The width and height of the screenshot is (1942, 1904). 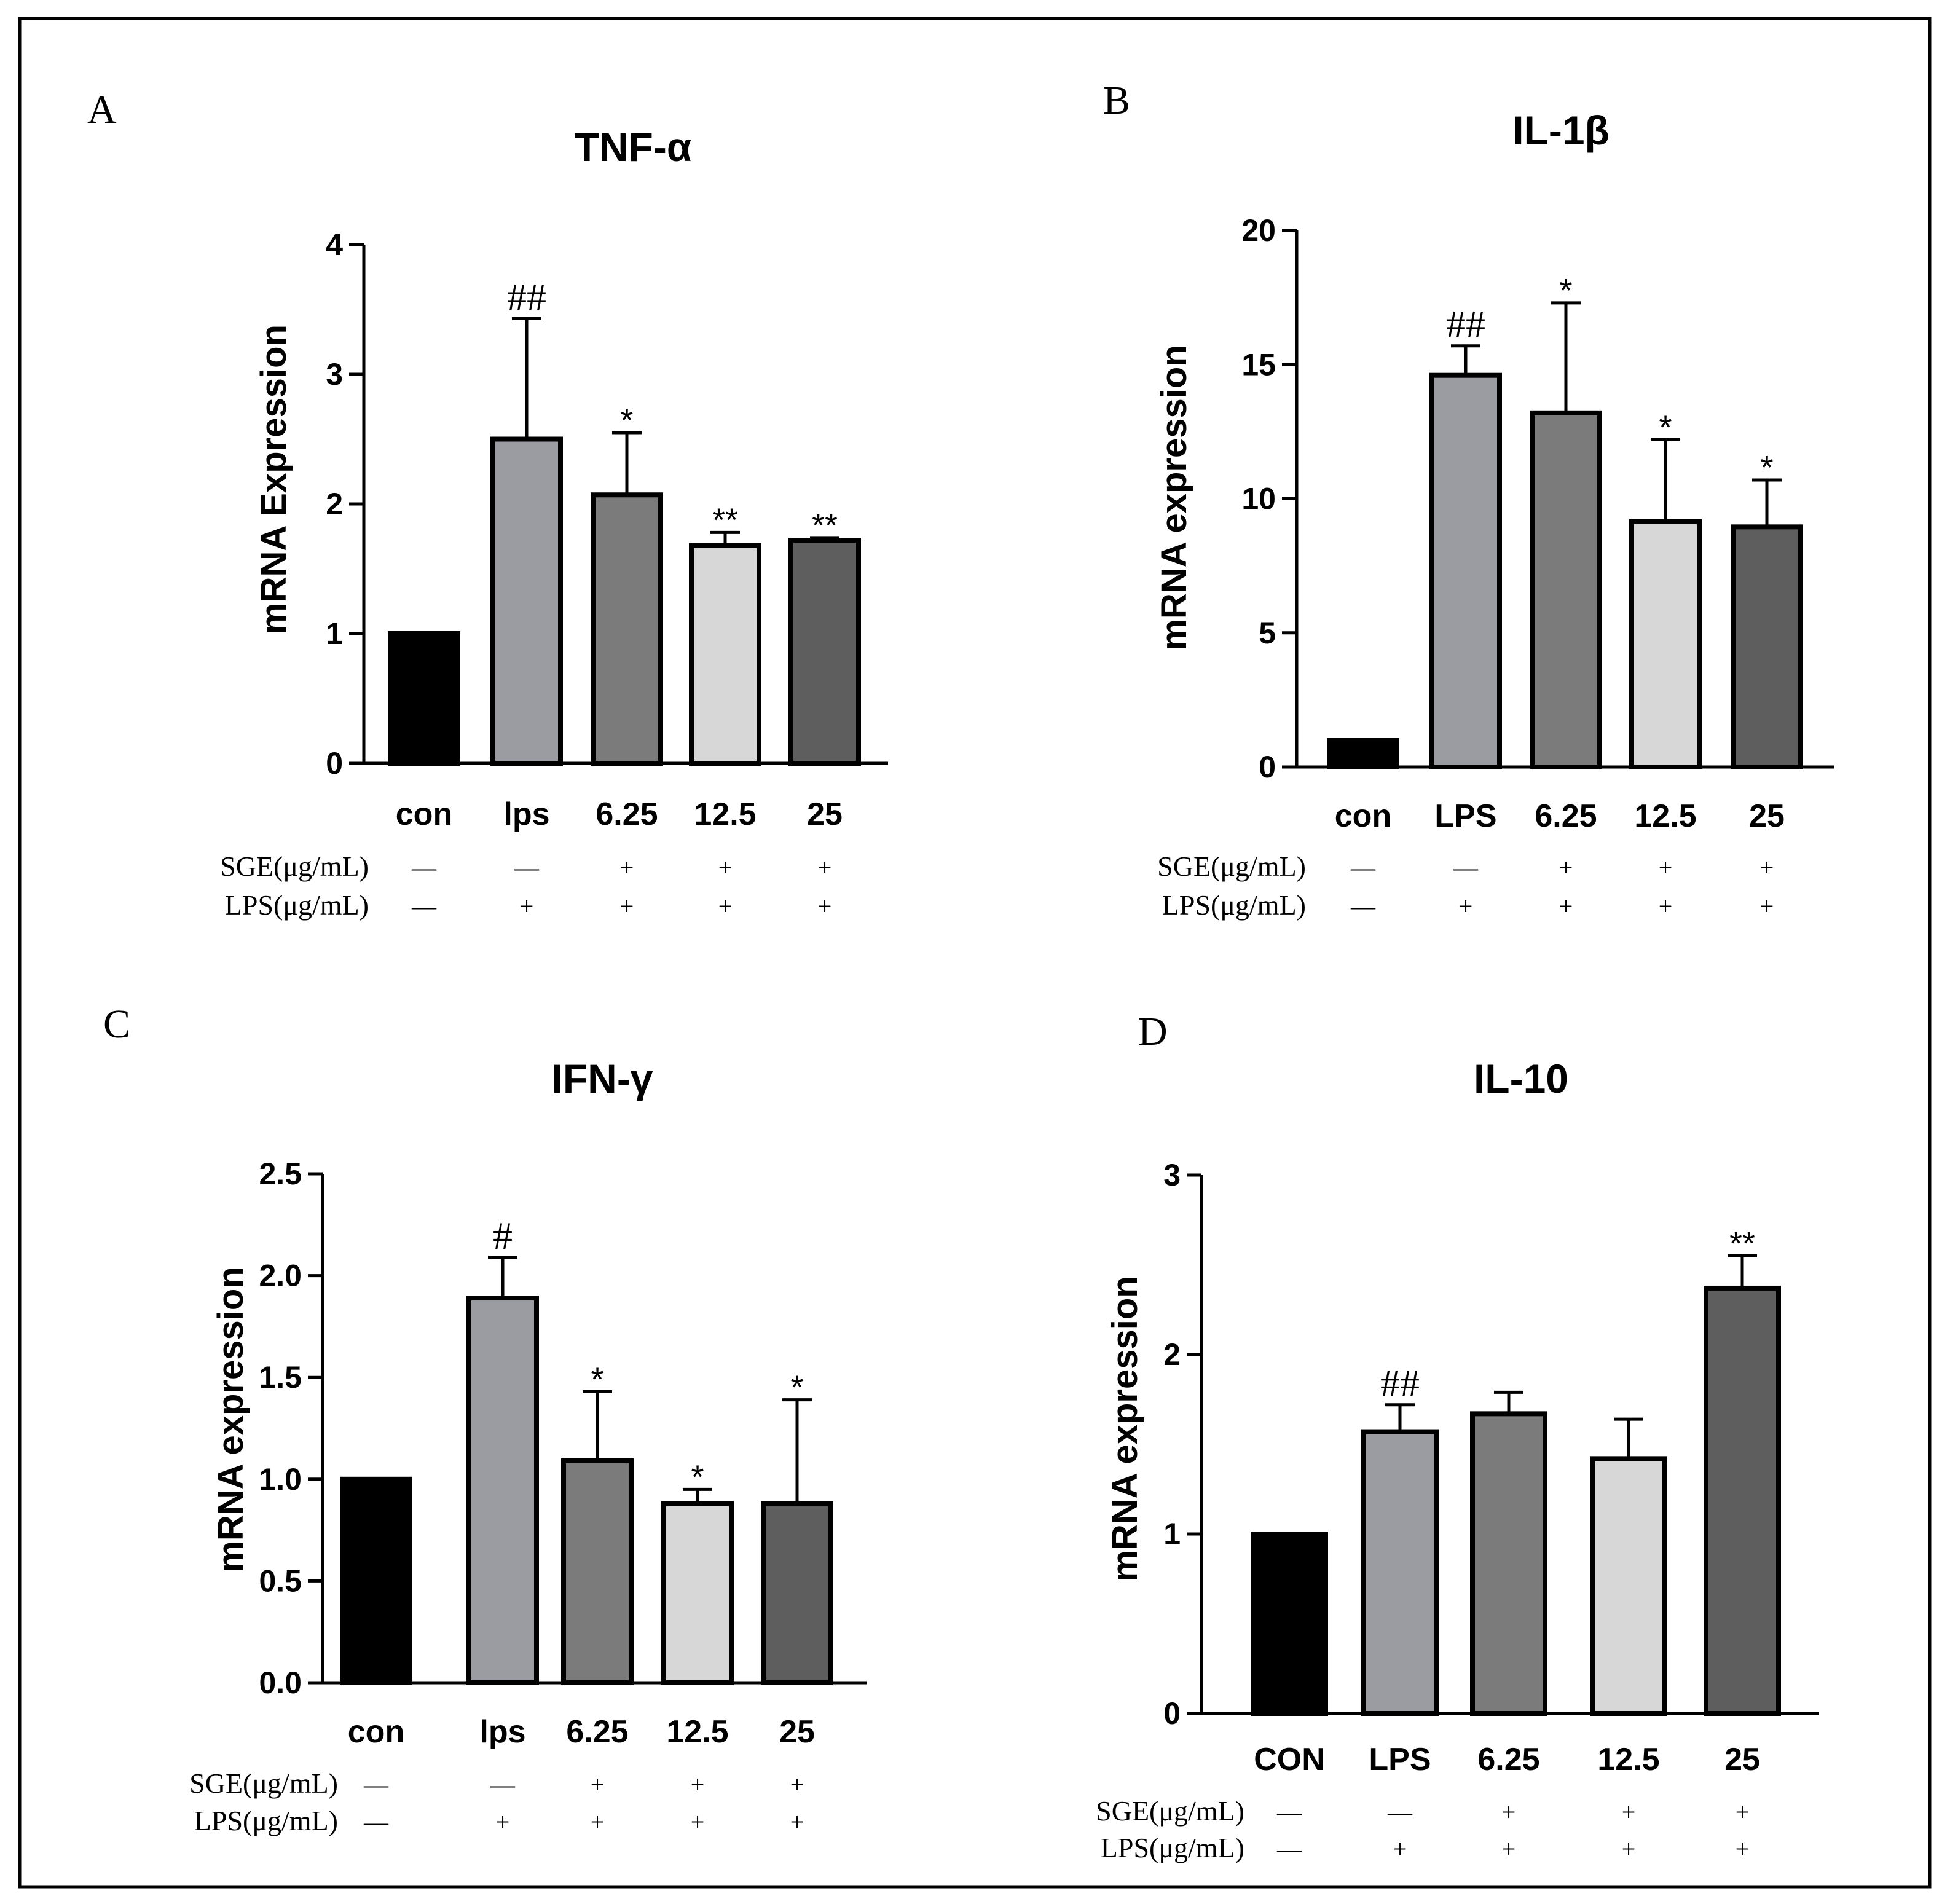 What do you see at coordinates (1267, 633) in the screenshot?
I see `y-tick-label: 5` at bounding box center [1267, 633].